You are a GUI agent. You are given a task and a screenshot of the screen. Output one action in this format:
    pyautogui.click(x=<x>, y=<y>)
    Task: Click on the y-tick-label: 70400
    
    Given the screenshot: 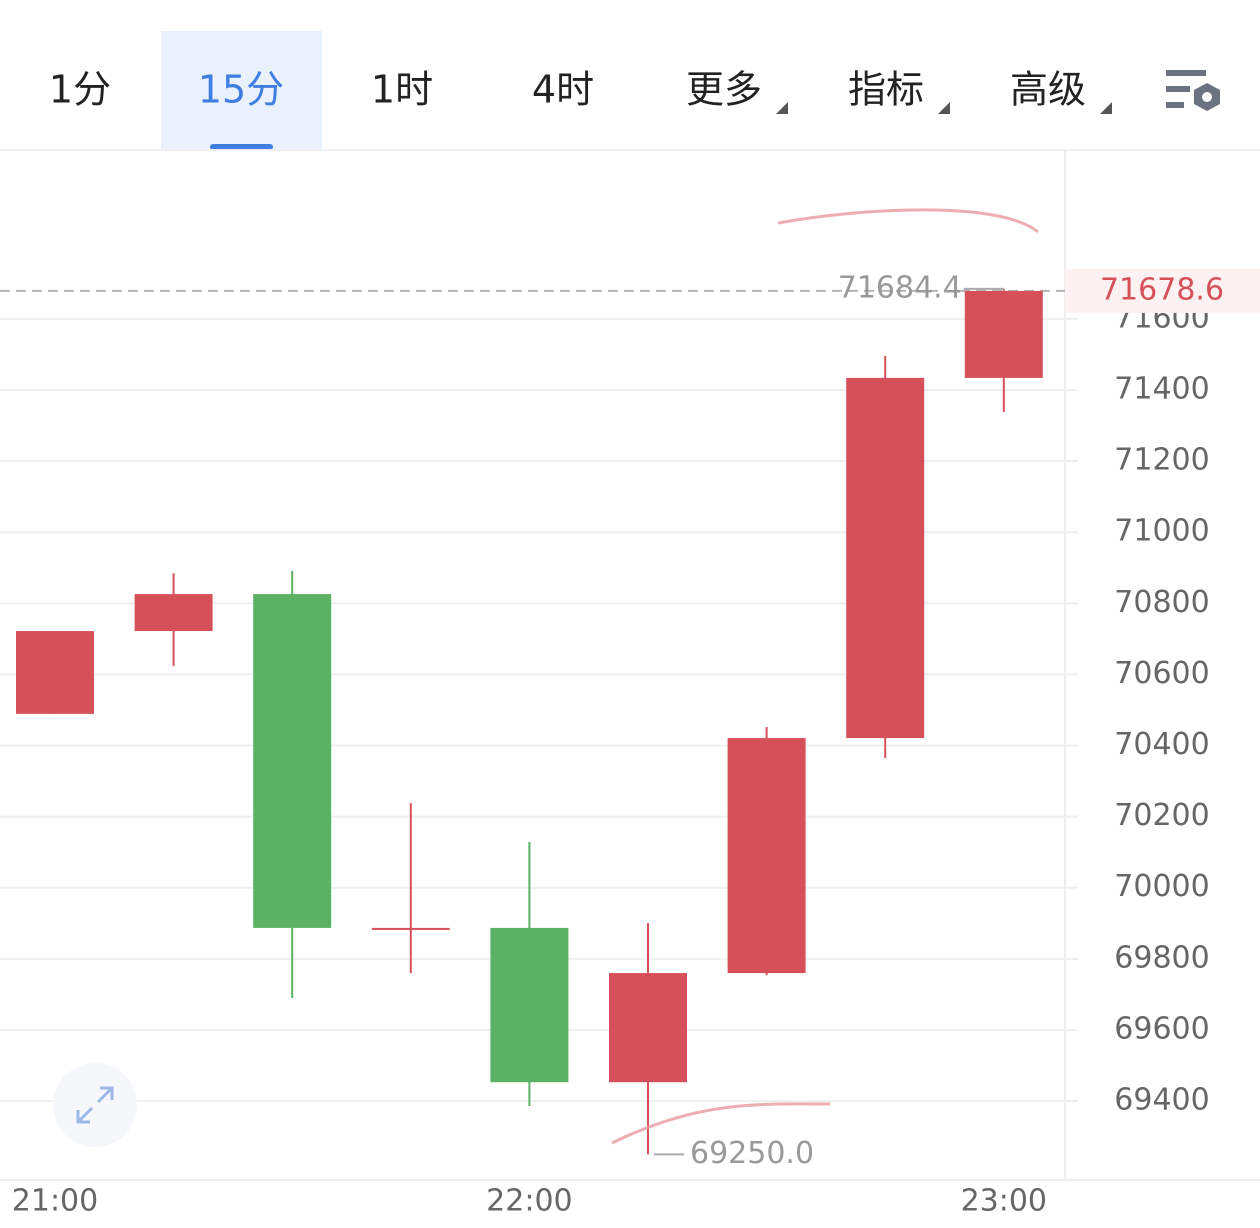 What is the action you would take?
    pyautogui.click(x=1161, y=744)
    